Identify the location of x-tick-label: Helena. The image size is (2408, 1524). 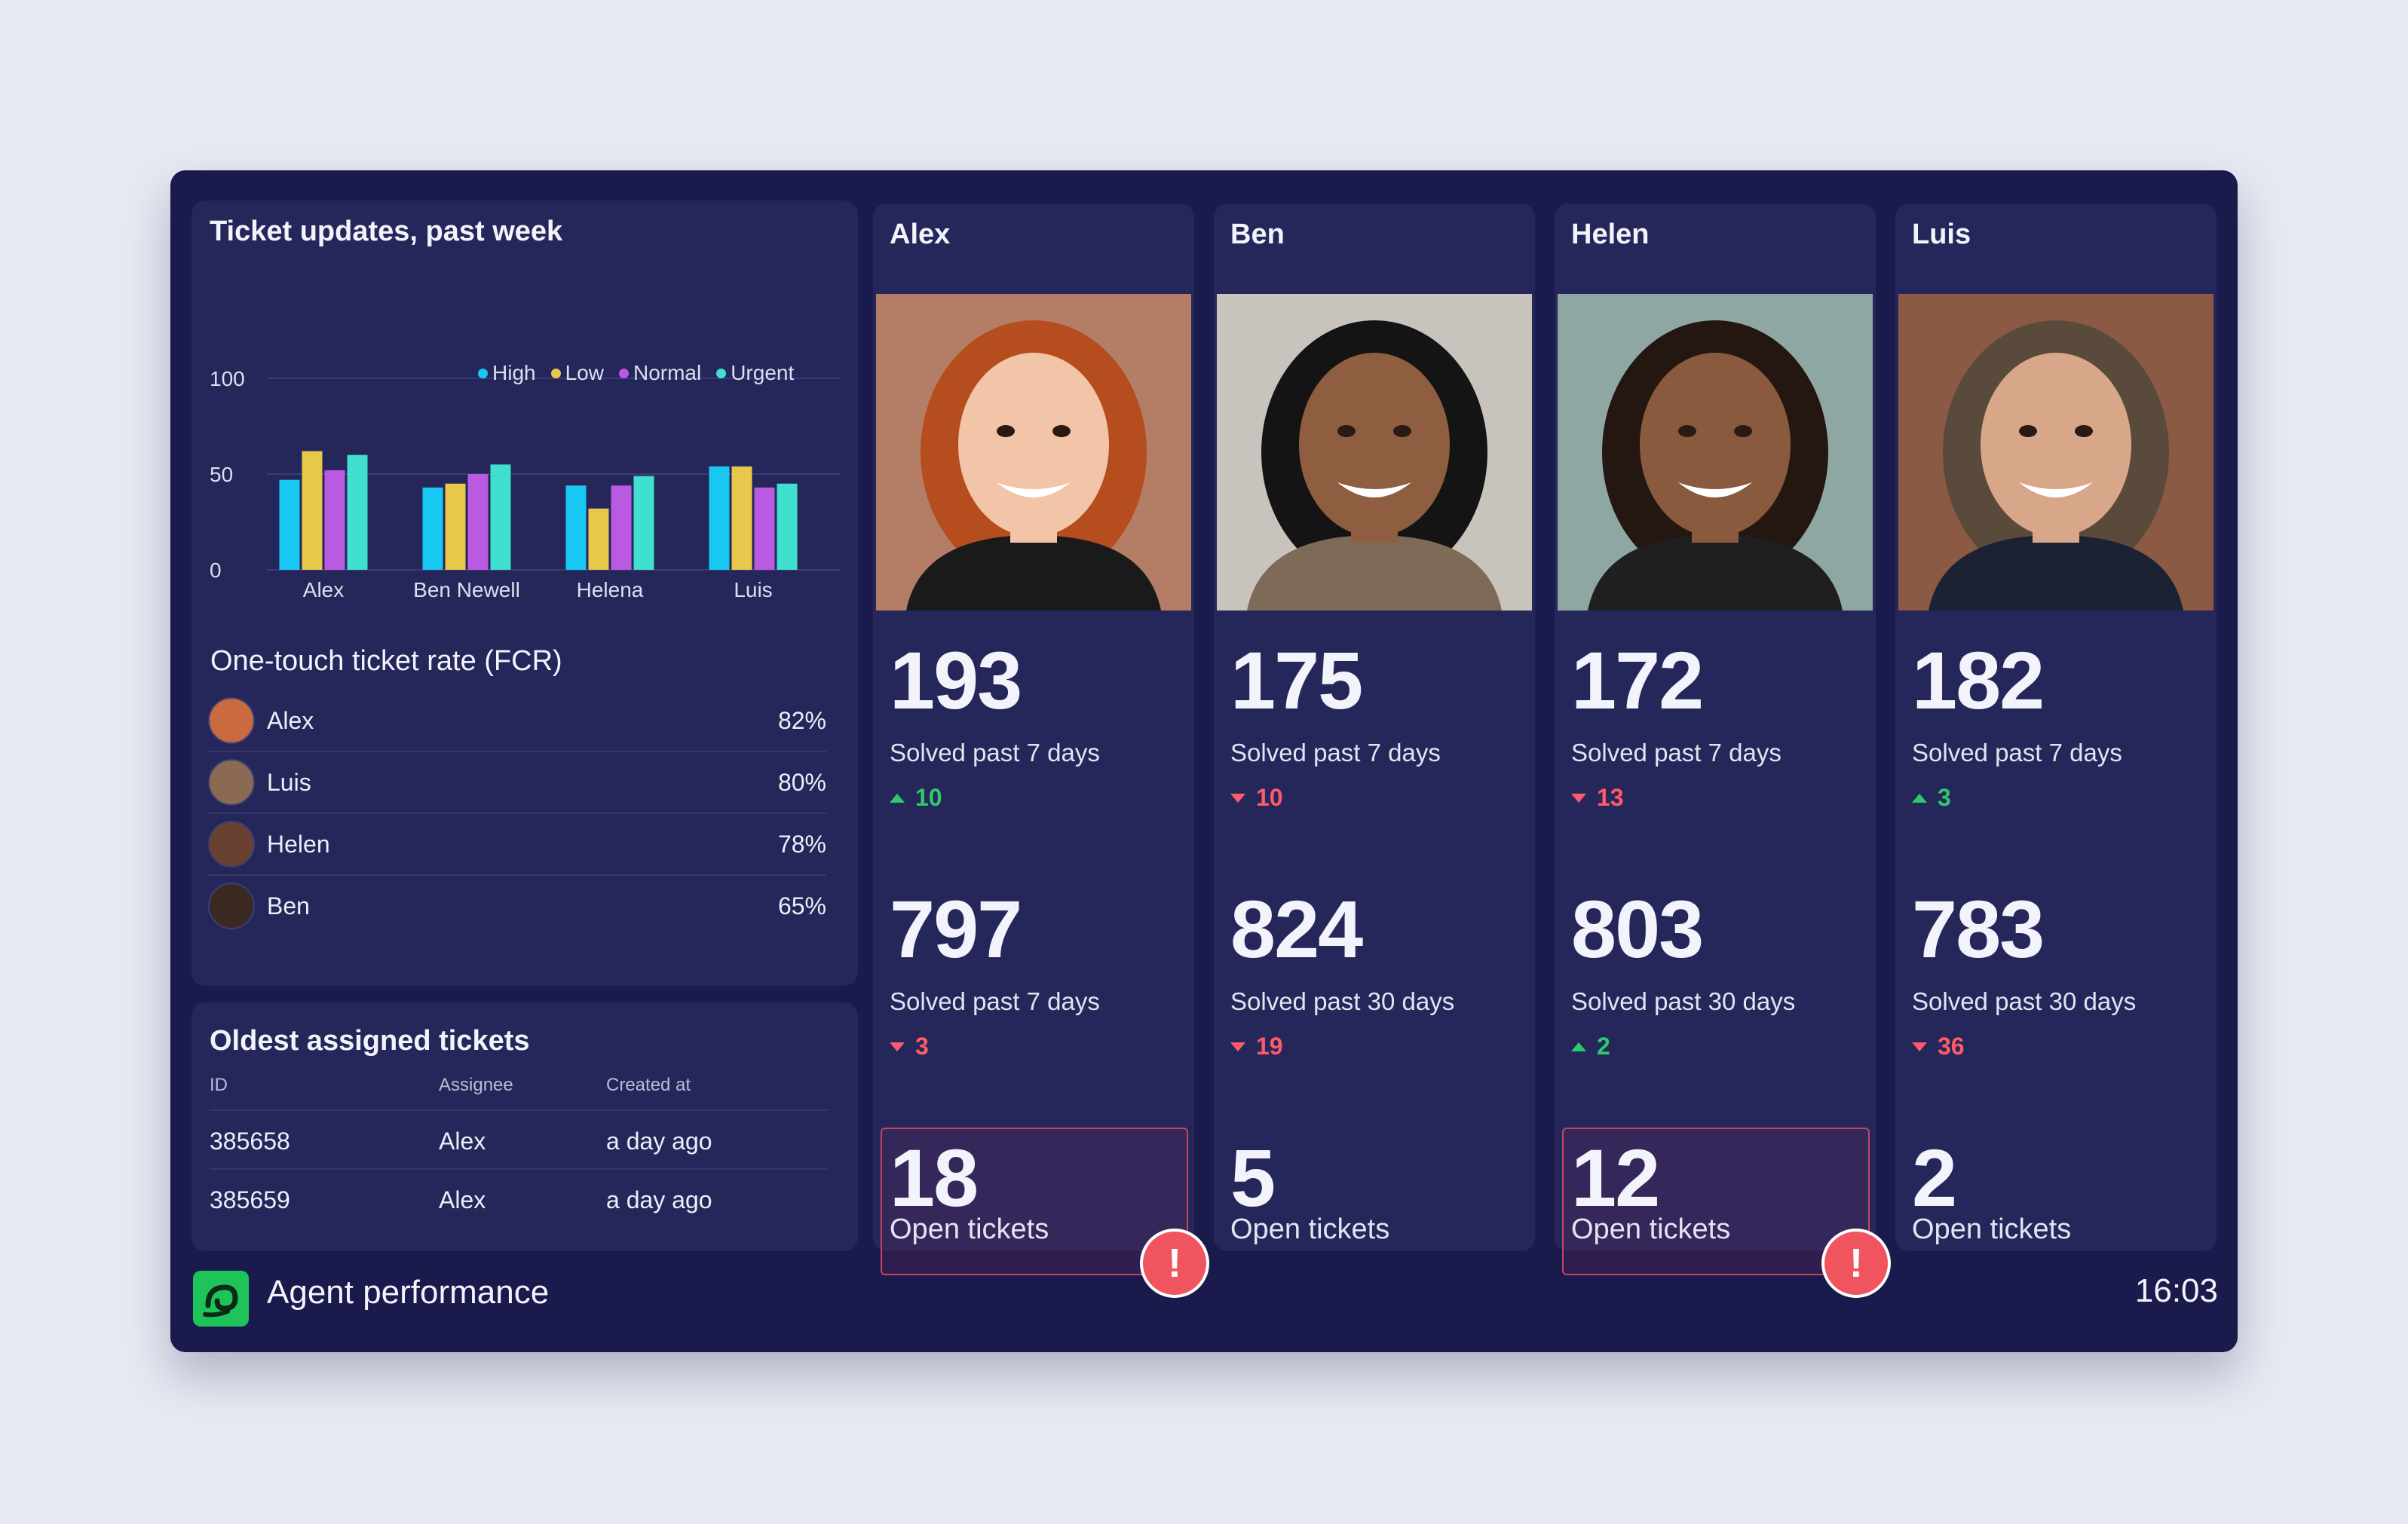
(610, 589).